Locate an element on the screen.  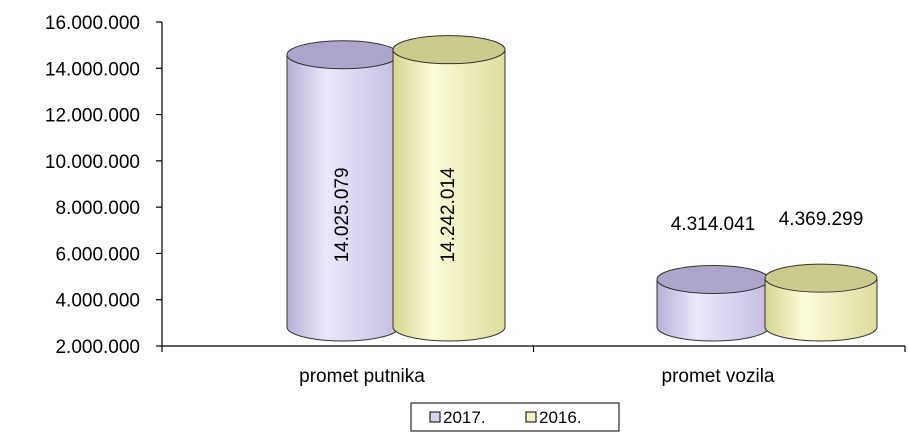
y-tick-label: 14.000.000 is located at coordinates (92, 69).